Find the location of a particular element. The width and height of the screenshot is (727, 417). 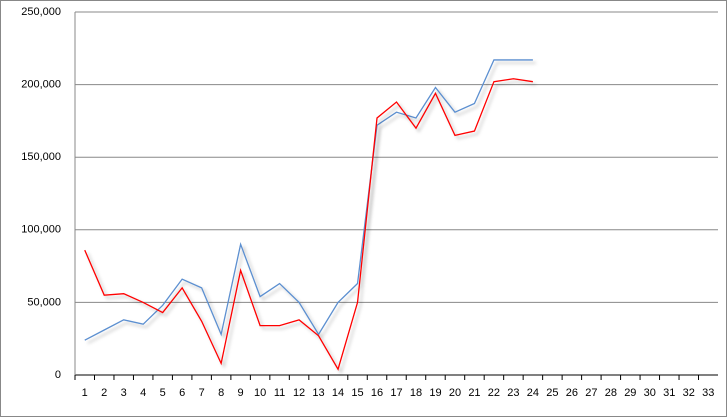

x-tick-label: 12 is located at coordinates (299, 393).